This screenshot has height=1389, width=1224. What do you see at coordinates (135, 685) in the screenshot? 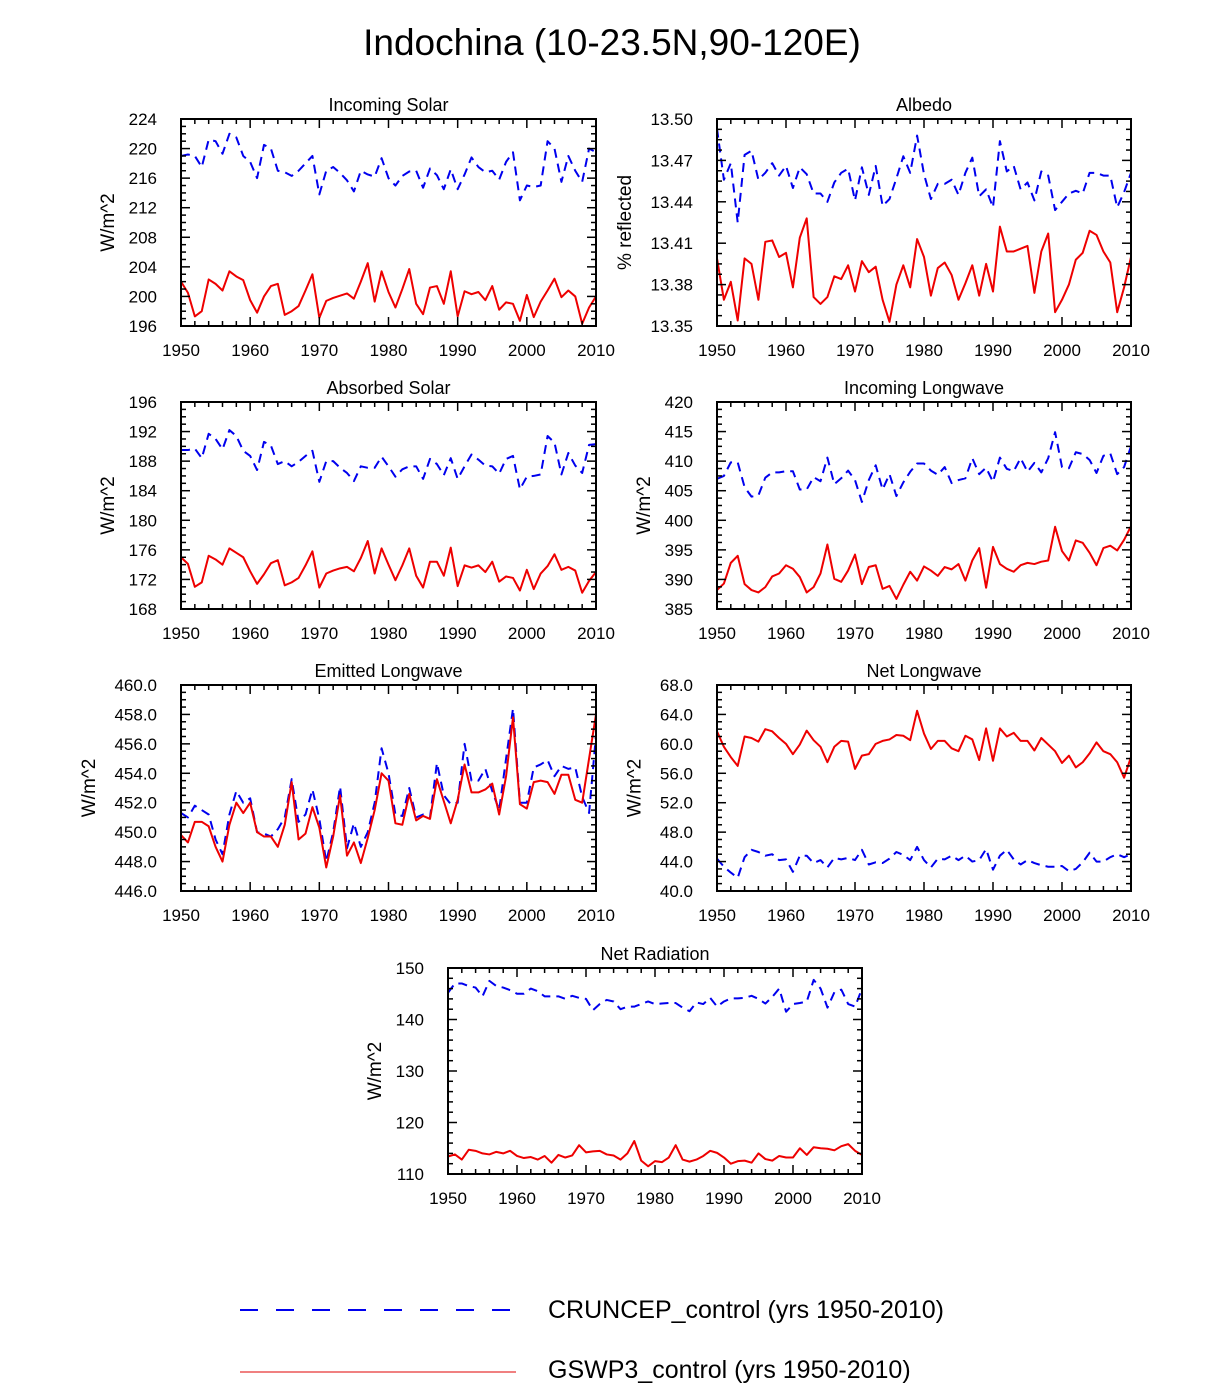
I see `y-tick-label: 460.0` at bounding box center [135, 685].